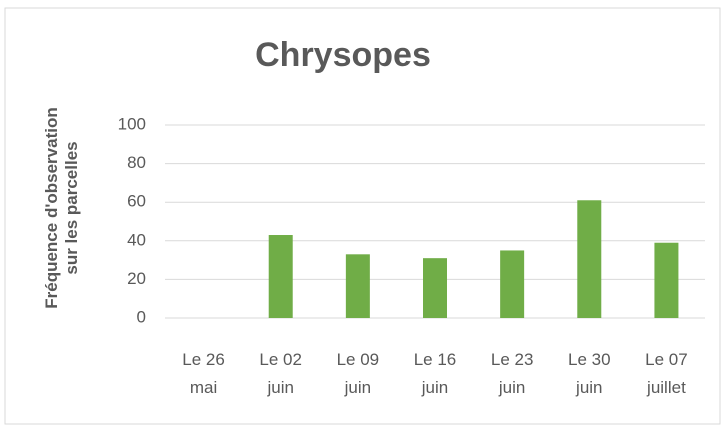  Describe the element at coordinates (666, 373) in the screenshot. I see `x-tick-label: Le 07 juillet` at that location.